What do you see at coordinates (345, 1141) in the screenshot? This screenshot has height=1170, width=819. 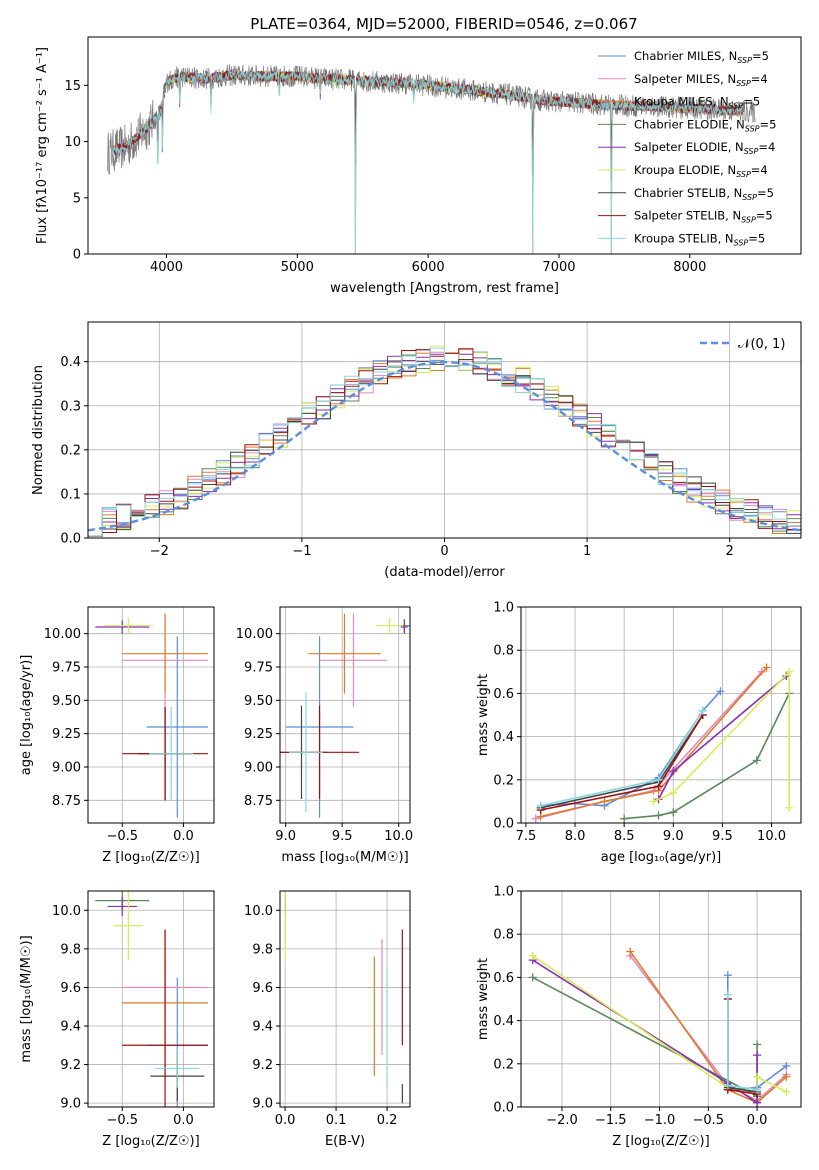 I see `x-axis-label: E(B-V)` at bounding box center [345, 1141].